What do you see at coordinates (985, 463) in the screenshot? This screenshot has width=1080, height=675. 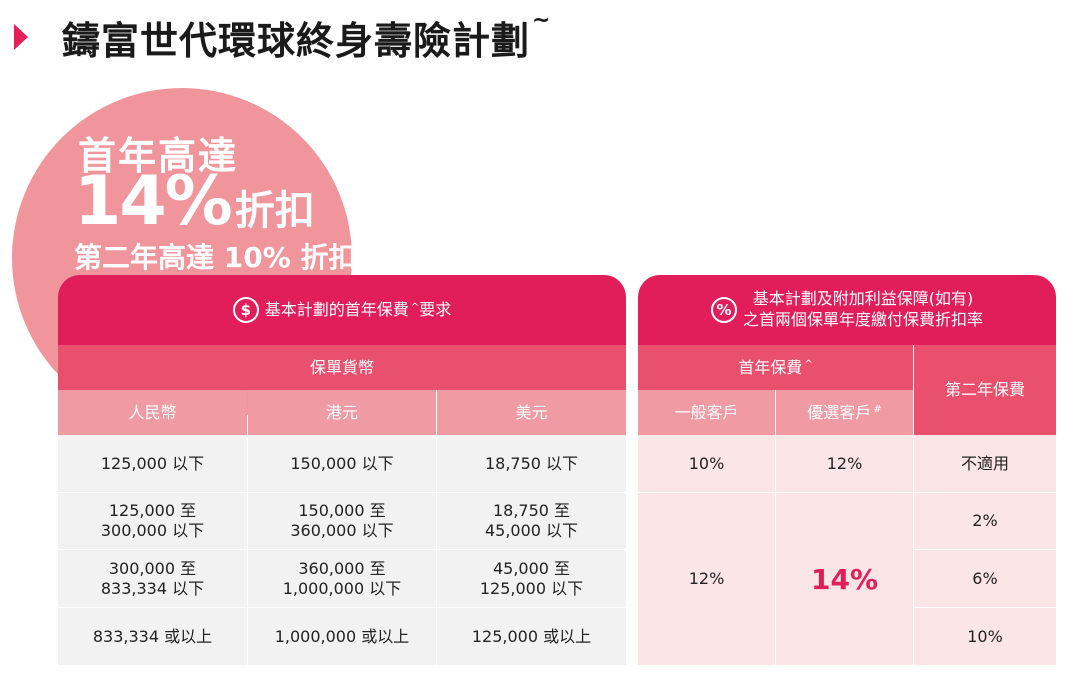 I see `table-cell: 不適用` at bounding box center [985, 463].